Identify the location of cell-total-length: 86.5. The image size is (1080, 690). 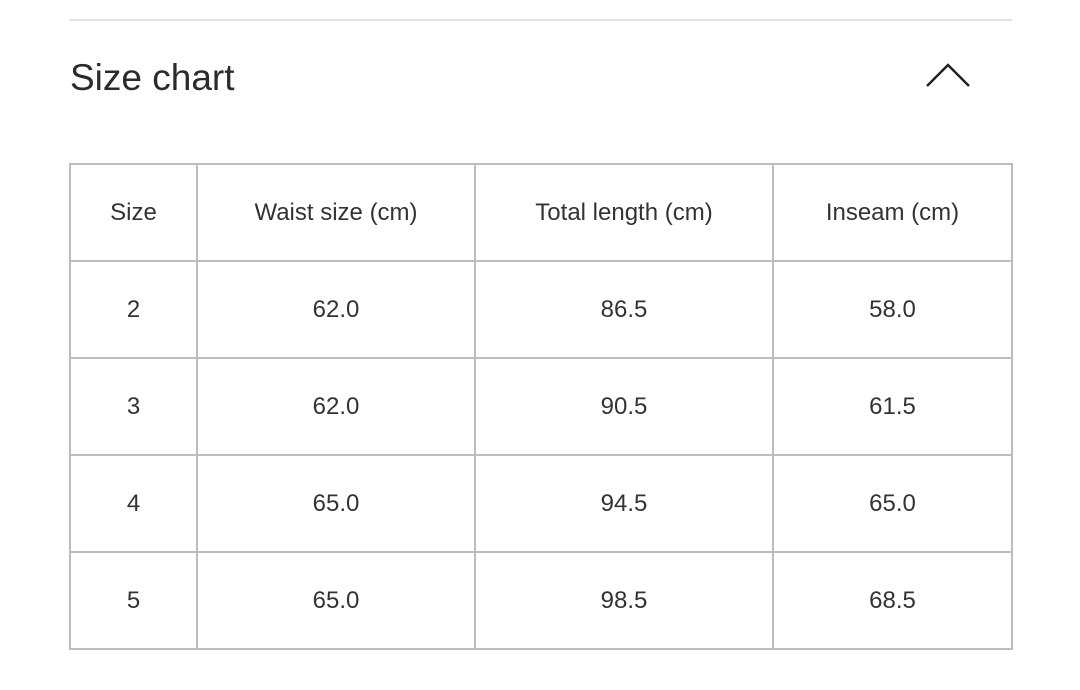
(624, 309).